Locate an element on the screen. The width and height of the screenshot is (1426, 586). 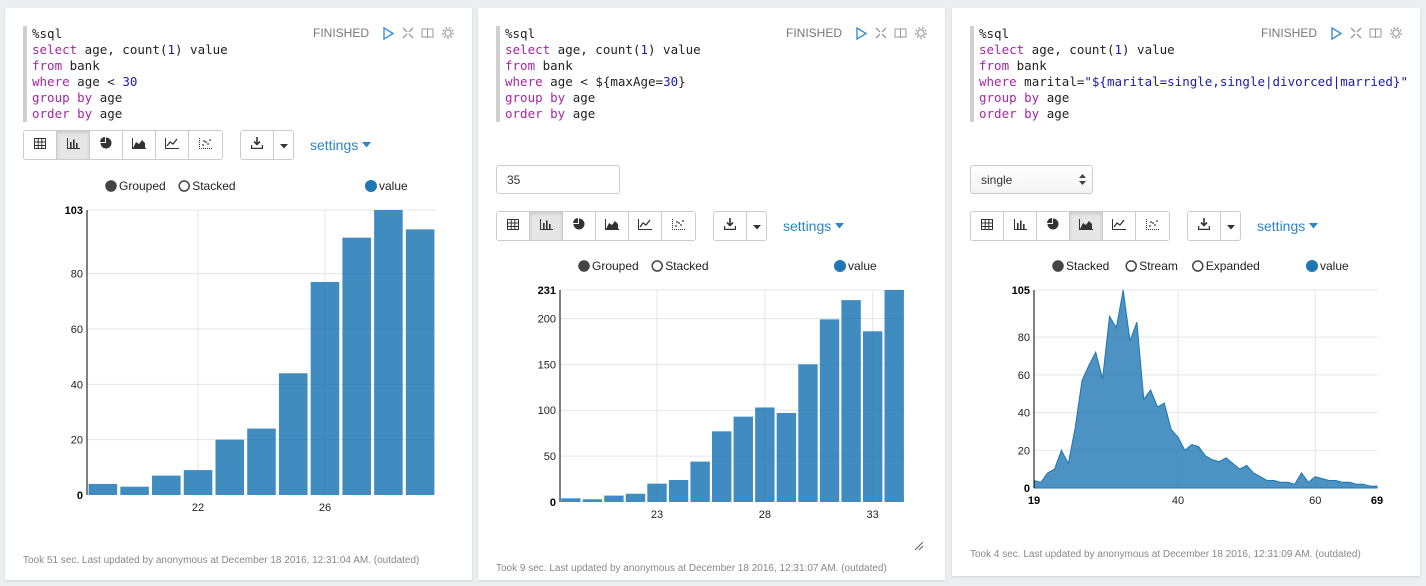
marital-select: single is located at coordinates (1031, 179).